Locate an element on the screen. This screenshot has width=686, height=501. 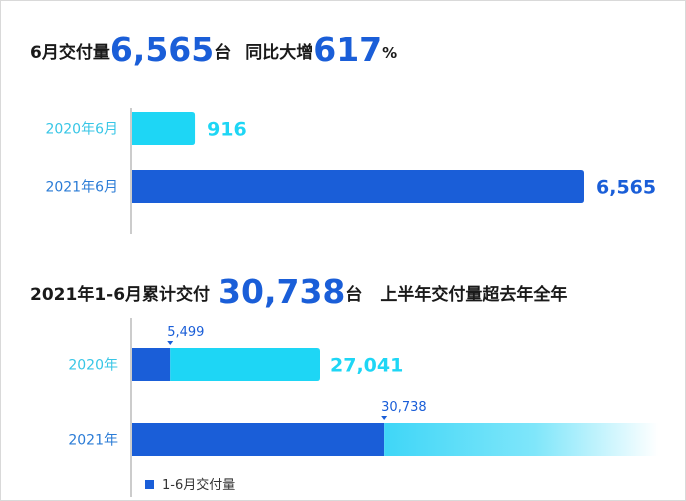
chart1-category-label-0: 2020年6月 is located at coordinates (81, 130).